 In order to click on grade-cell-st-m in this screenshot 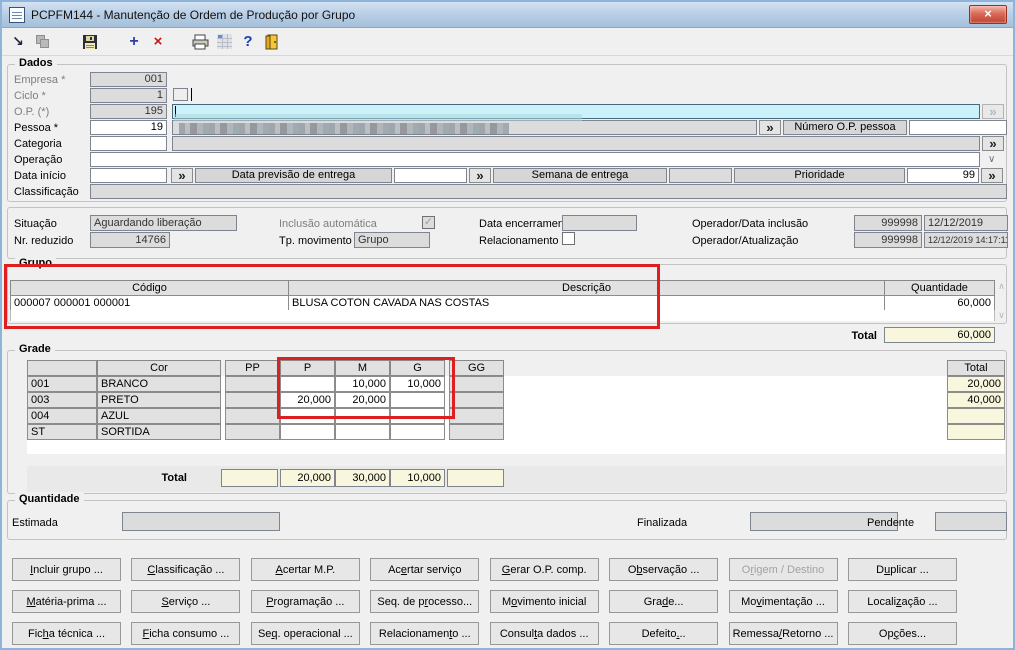, I will do `click(362, 432)`.